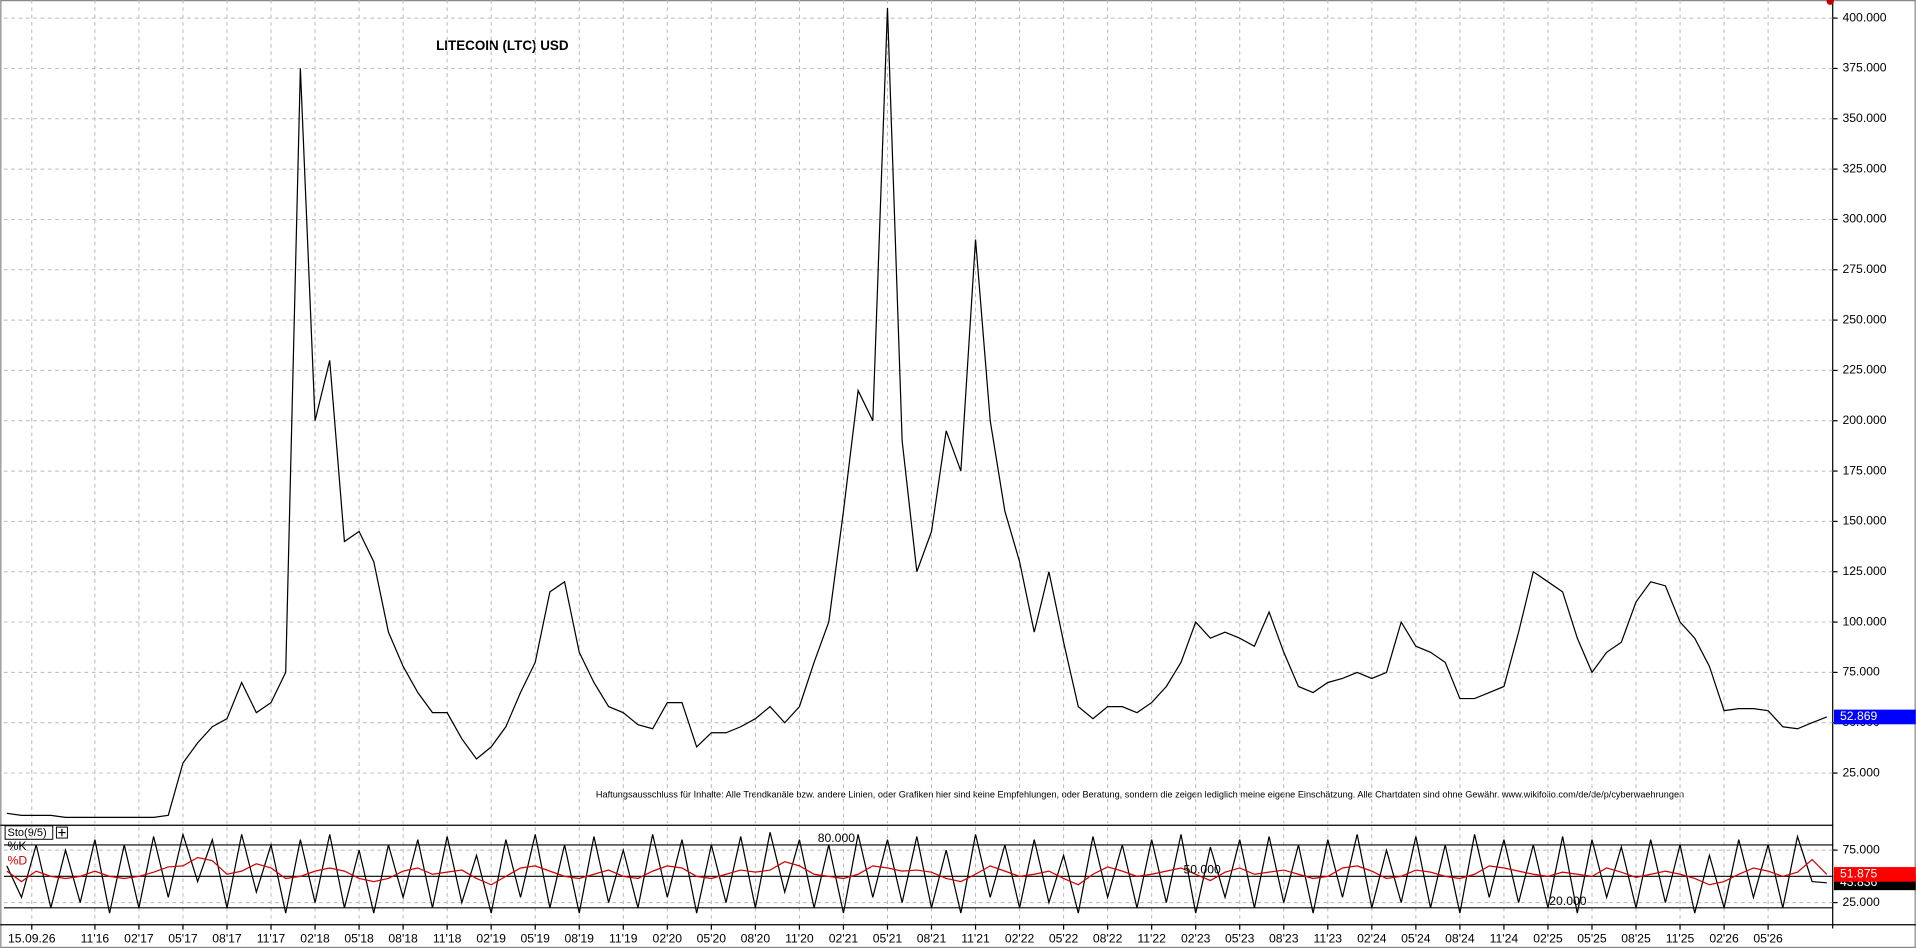 This screenshot has height=948, width=1916. What do you see at coordinates (17, 846) in the screenshot?
I see `legend-k: %K` at bounding box center [17, 846].